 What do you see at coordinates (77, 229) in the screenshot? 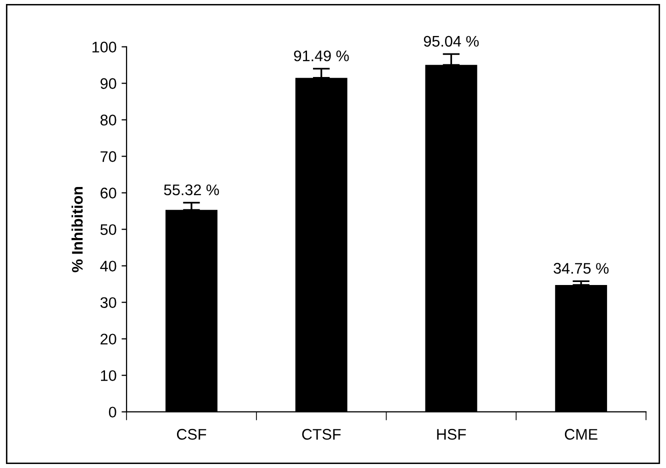
I see `y-axis-title: % Inhibition` at bounding box center [77, 229].